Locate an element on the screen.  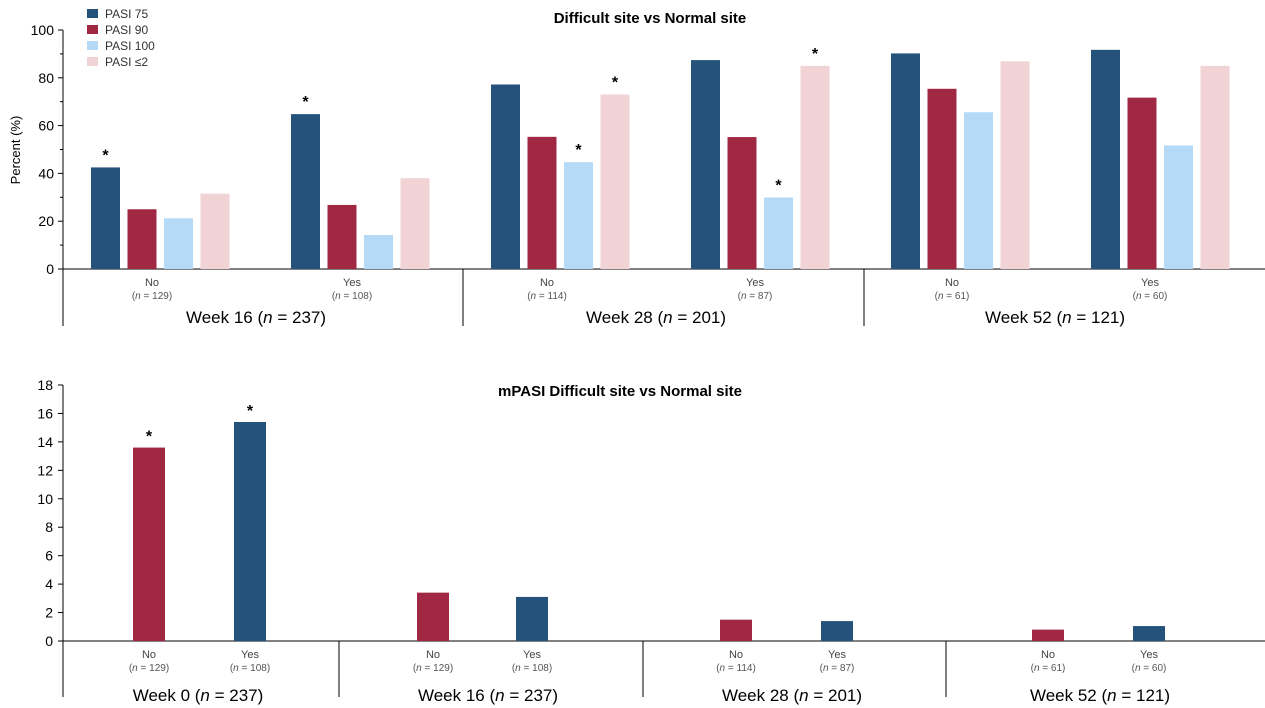
chart-title: Difficult site vs Normal site is located at coordinates (650, 18).